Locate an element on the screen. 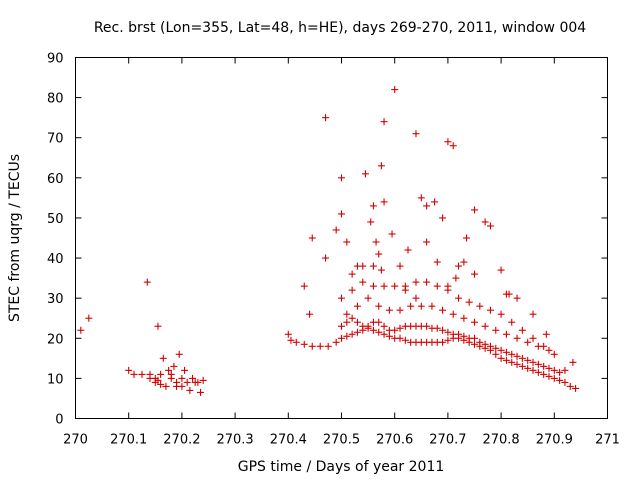  x-axis-label: GPS time / Days of year 2011 is located at coordinates (341, 467).